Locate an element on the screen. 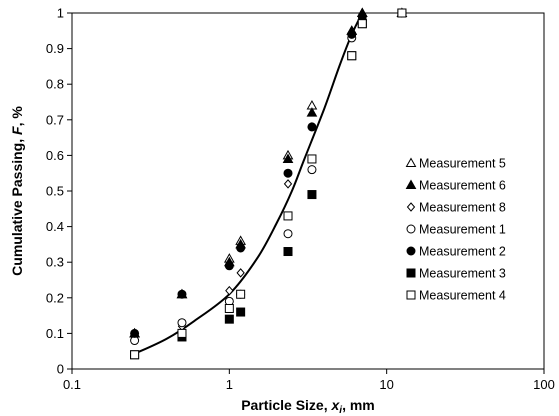 This screenshot has height=416, width=559. y-tick-label: 0.3 is located at coordinates (55, 262).